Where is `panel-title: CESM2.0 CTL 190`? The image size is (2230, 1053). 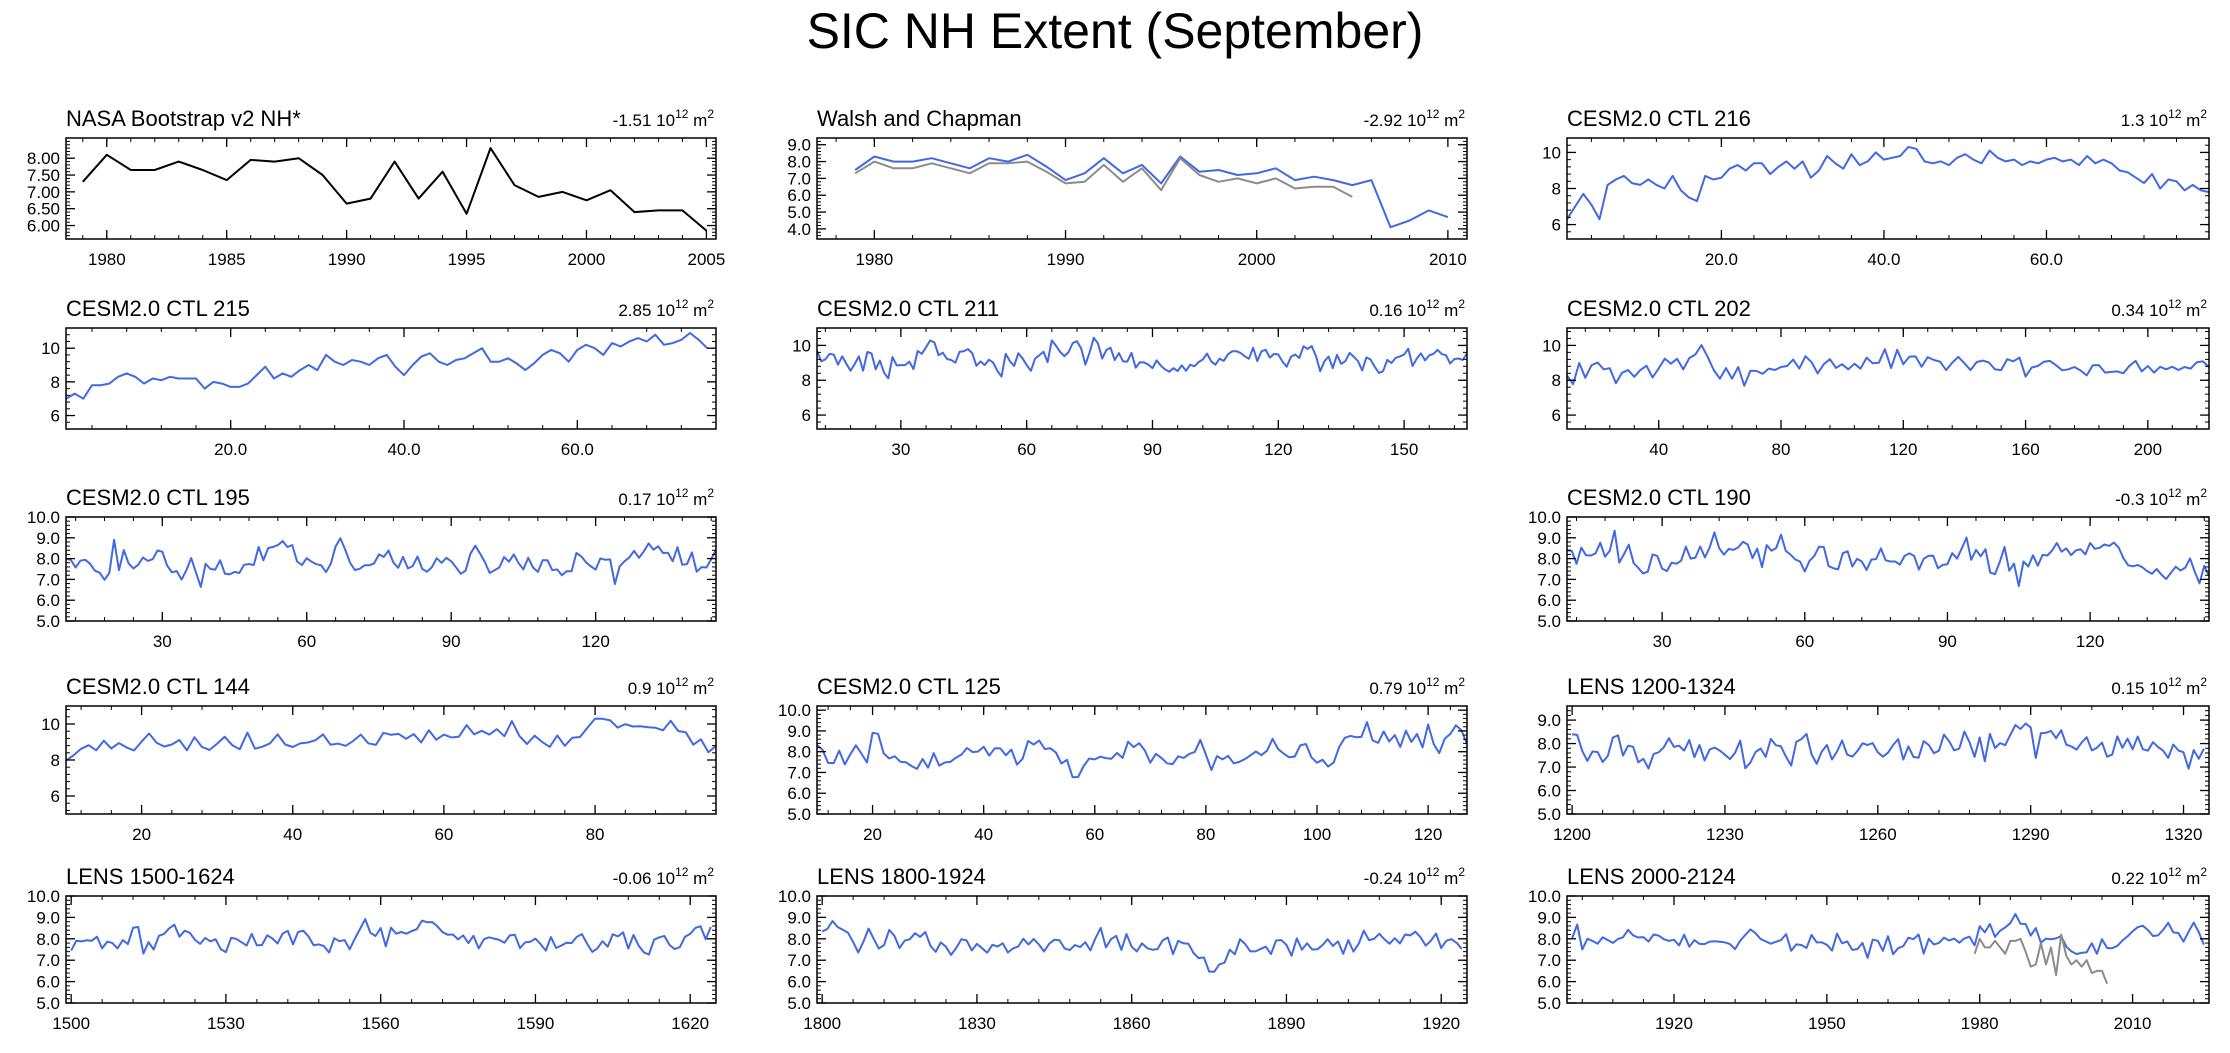
panel-title: CESM2.0 CTL 190 is located at coordinates (1659, 497).